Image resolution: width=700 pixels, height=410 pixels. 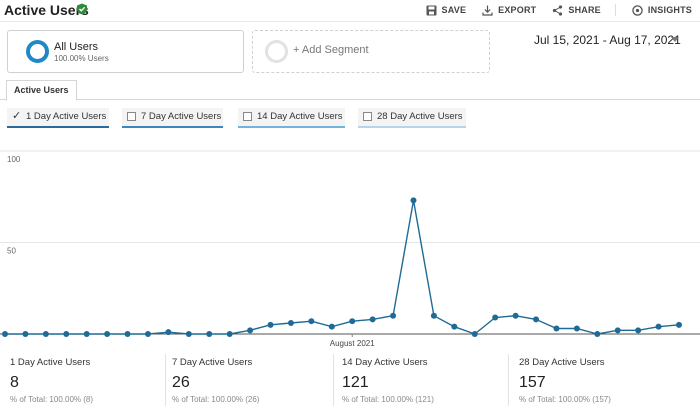 I want to click on share-button: SHARE, so click(x=576, y=10).